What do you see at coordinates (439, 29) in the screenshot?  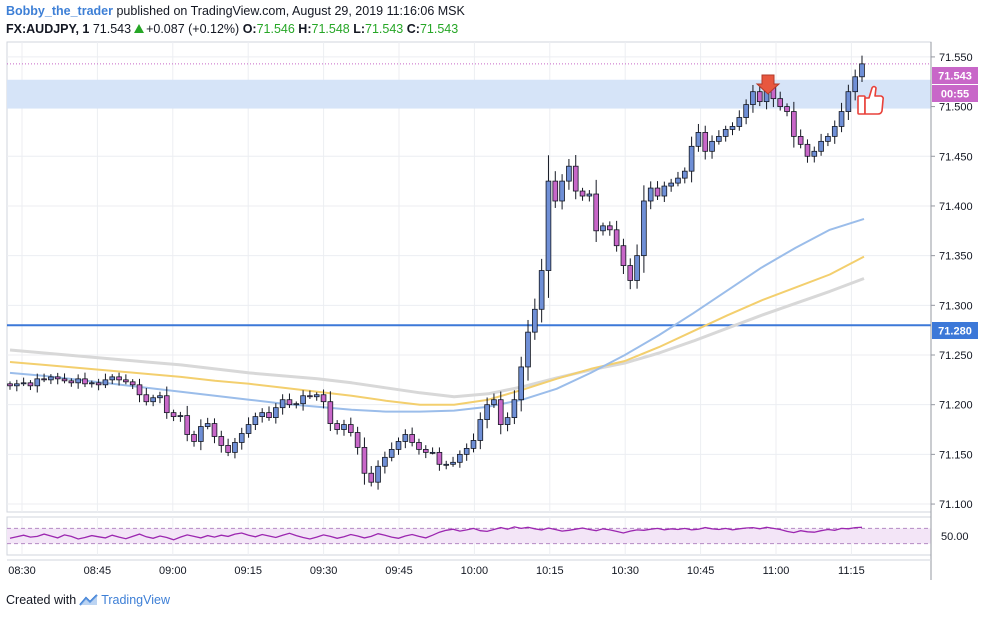 I see `close-value: 71.543` at bounding box center [439, 29].